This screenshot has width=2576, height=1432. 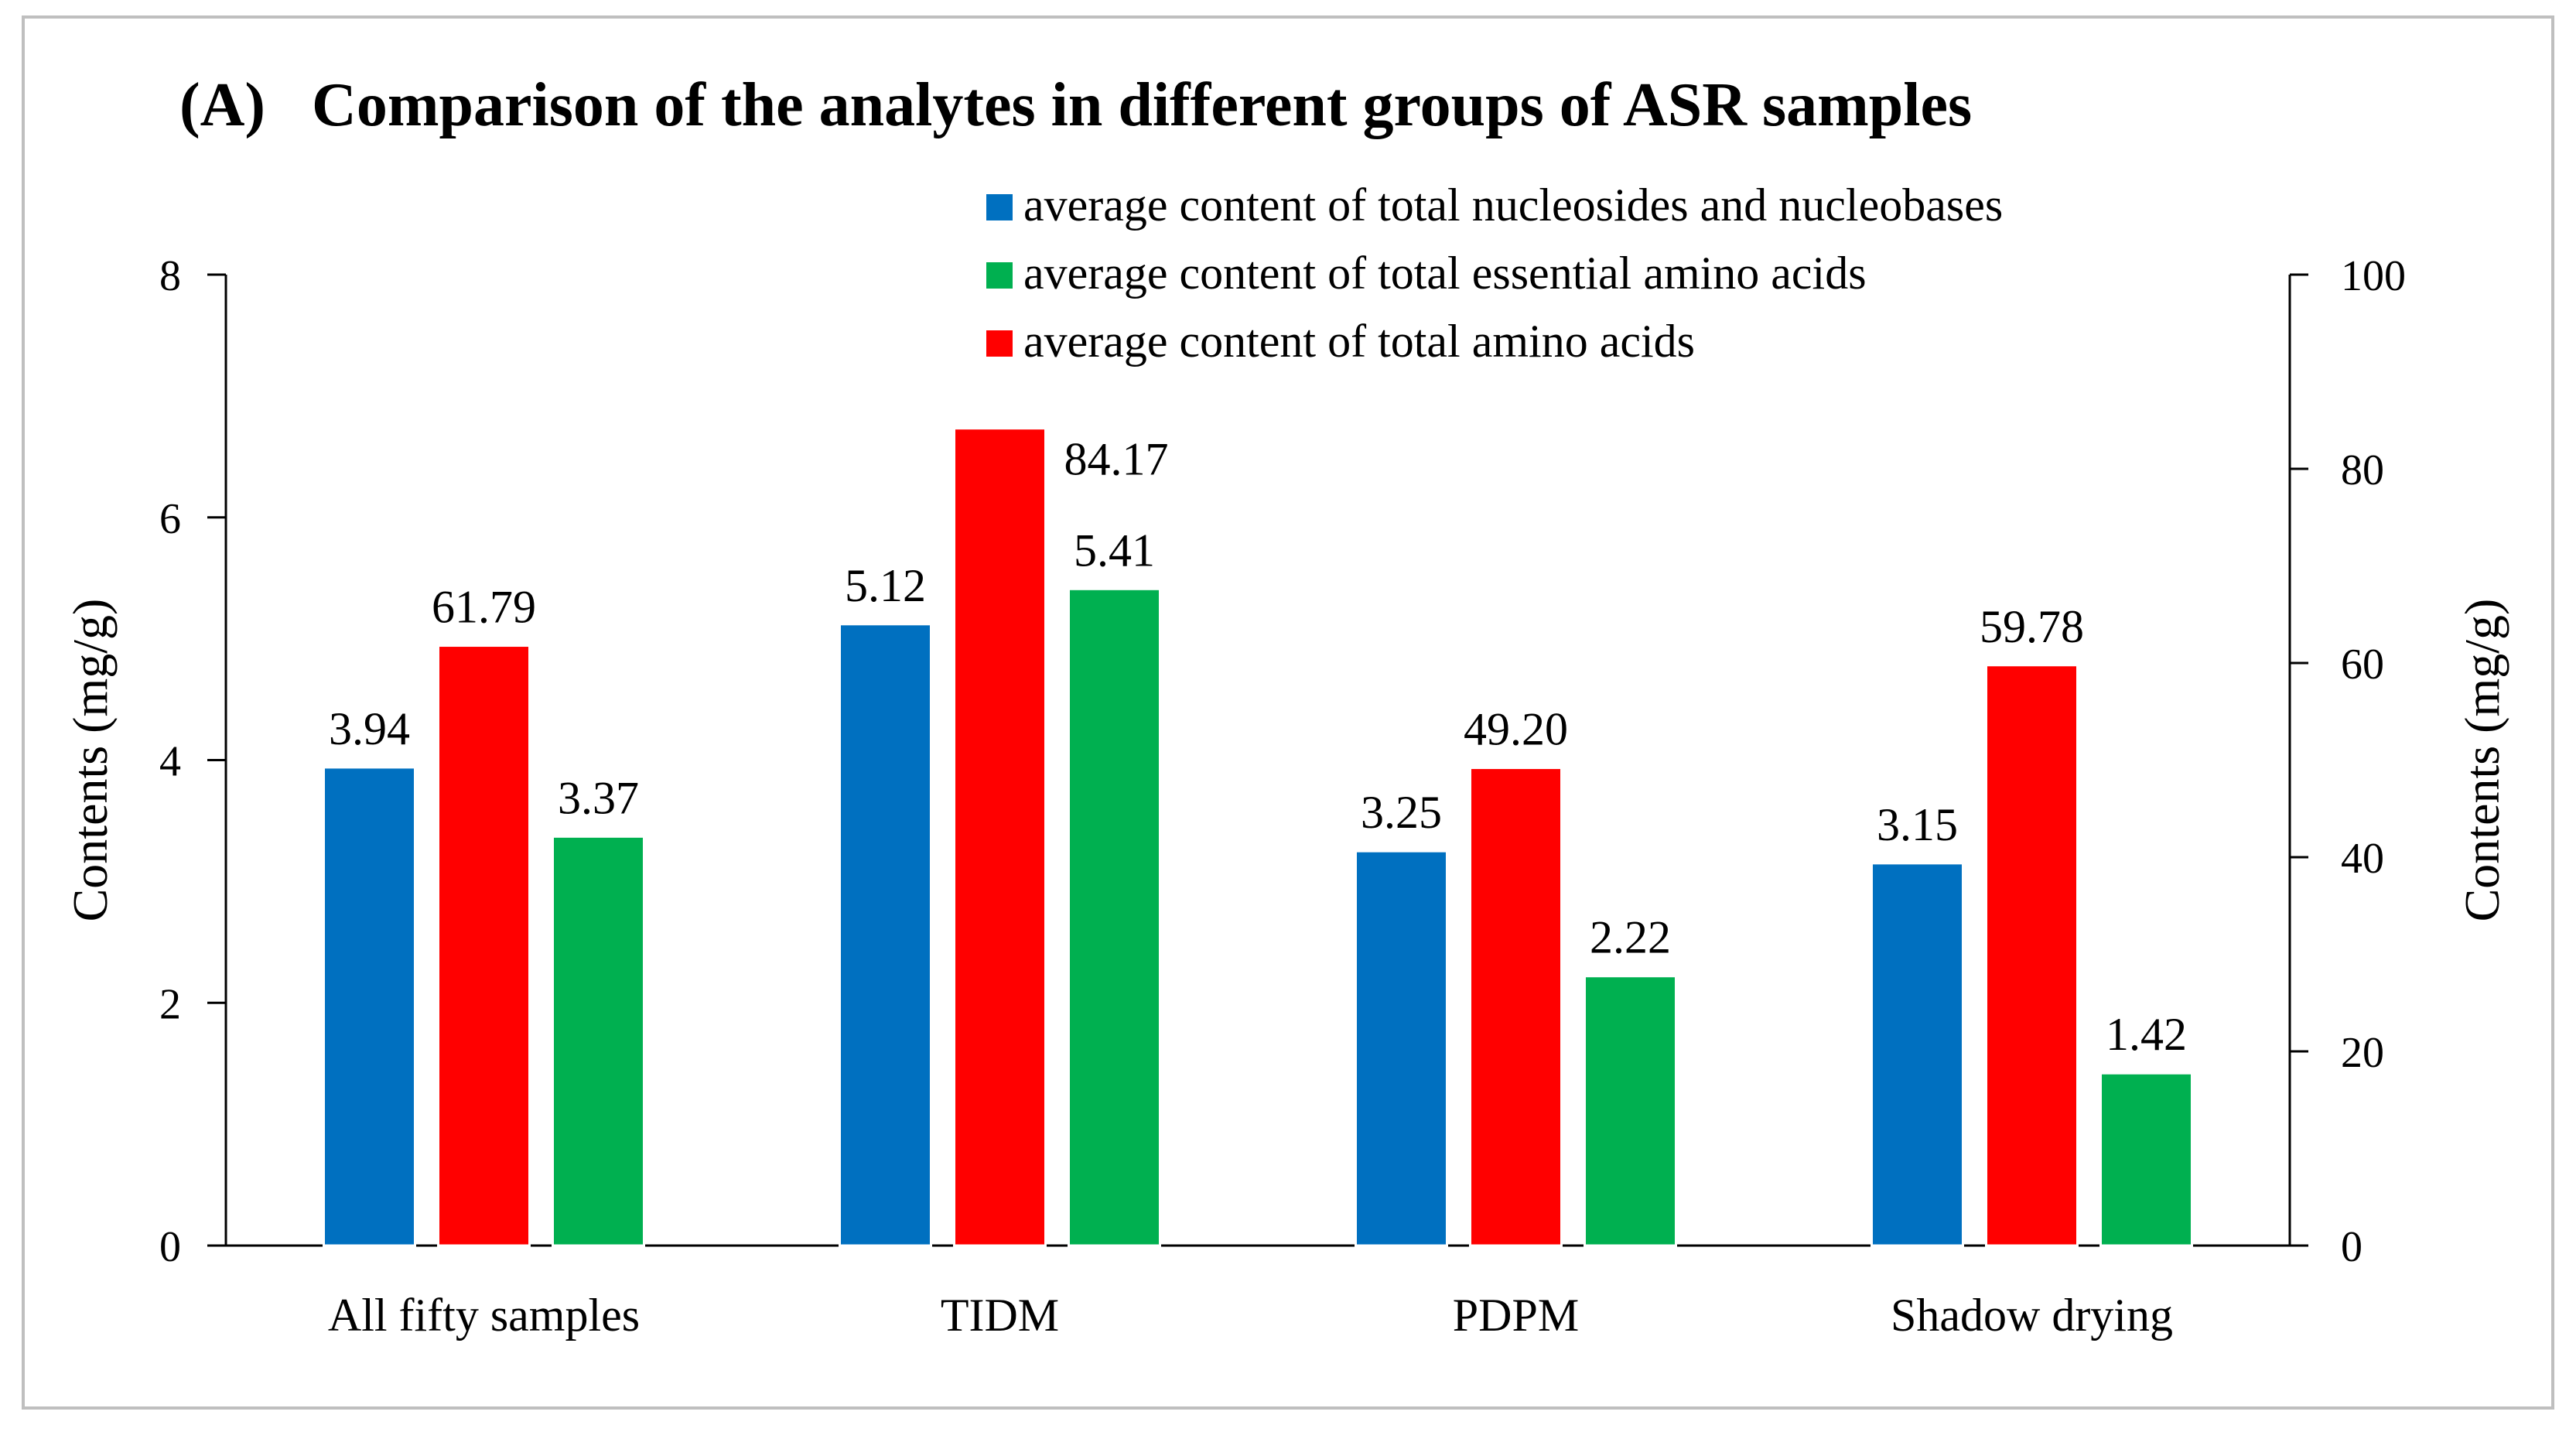 I want to click on x-category-label: TIDM, so click(x=1000, y=1315).